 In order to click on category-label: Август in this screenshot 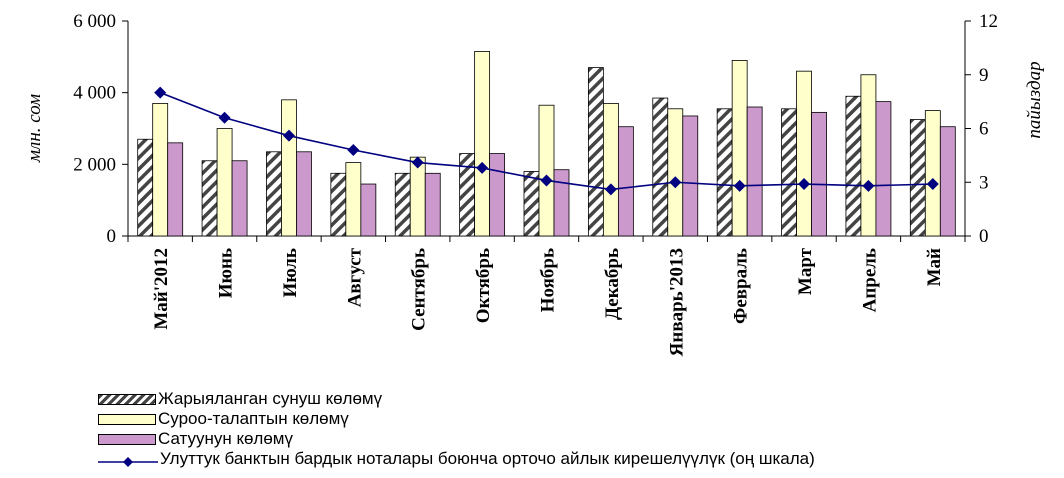, I will do `click(354, 277)`.